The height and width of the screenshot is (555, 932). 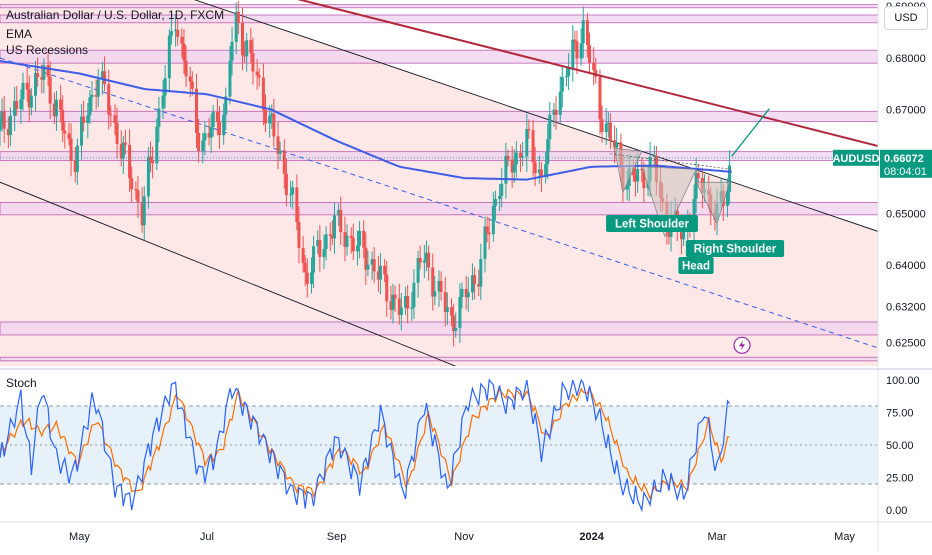 What do you see at coordinates (21, 383) in the screenshot?
I see `stoch-title: Stoch` at bounding box center [21, 383].